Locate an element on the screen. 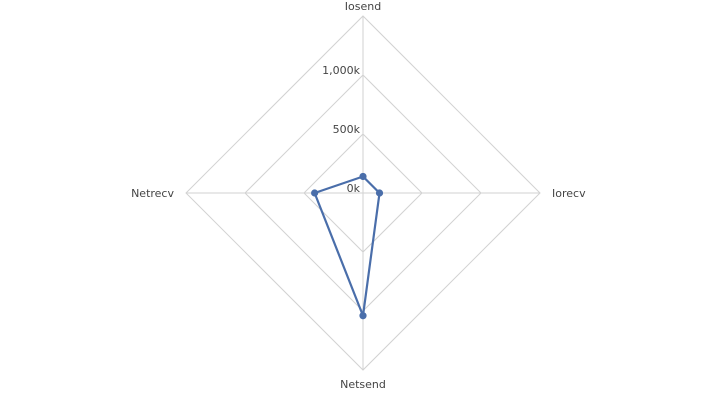  tick-label: 1,000k is located at coordinates (341, 70).